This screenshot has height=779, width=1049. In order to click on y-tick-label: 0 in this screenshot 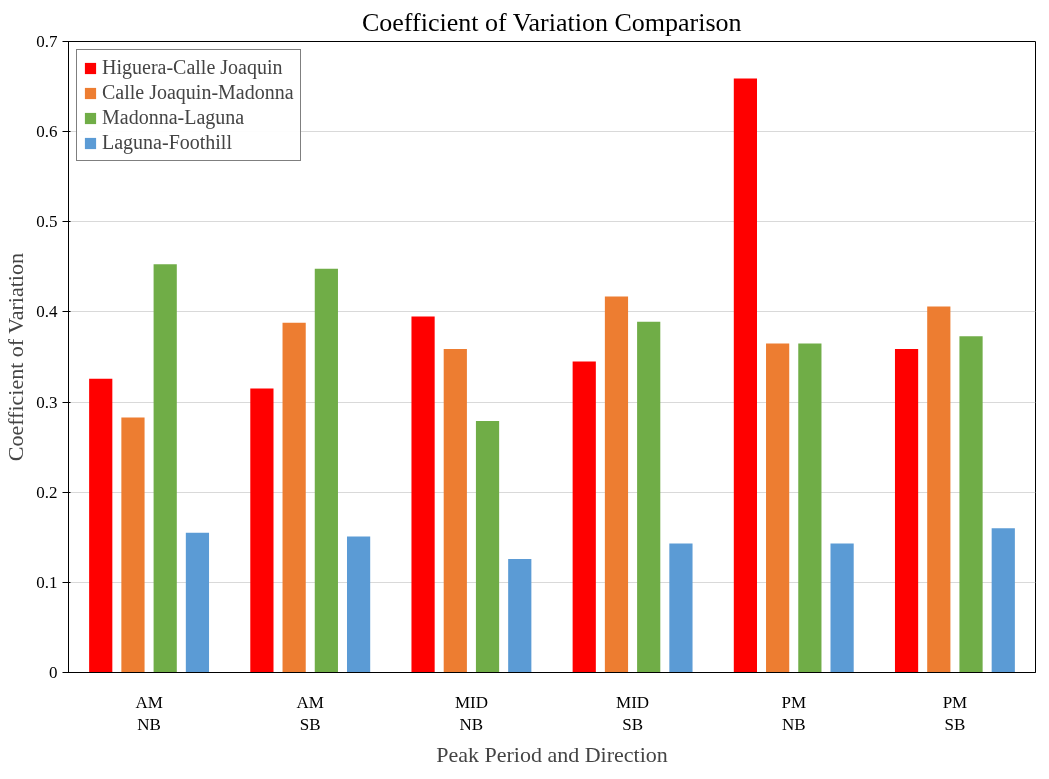, I will do `click(53, 672)`.